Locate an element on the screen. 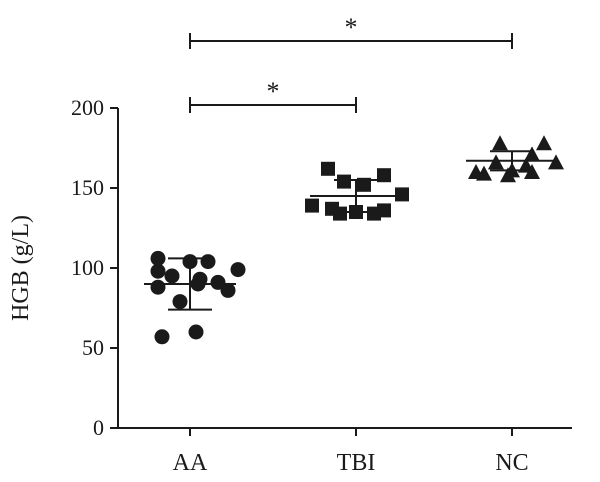 The width and height of the screenshot is (600, 482). y-tick-label: 100 is located at coordinates (87, 267).